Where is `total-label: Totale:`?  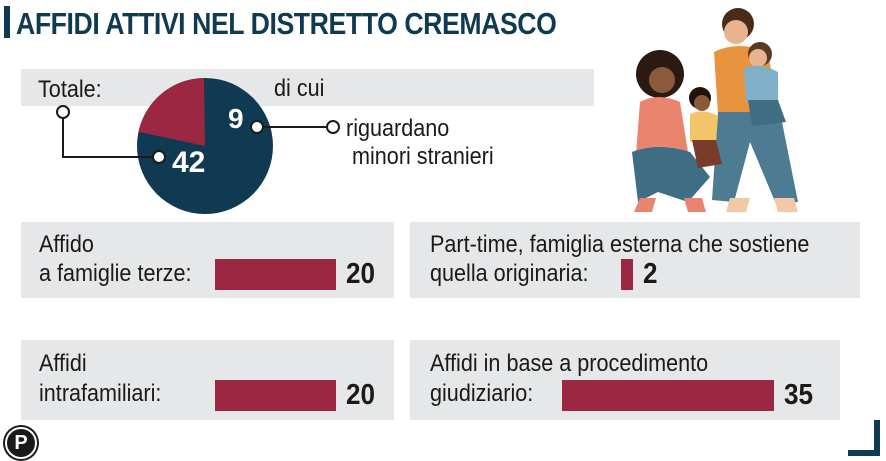
total-label: Totale: is located at coordinates (70, 89).